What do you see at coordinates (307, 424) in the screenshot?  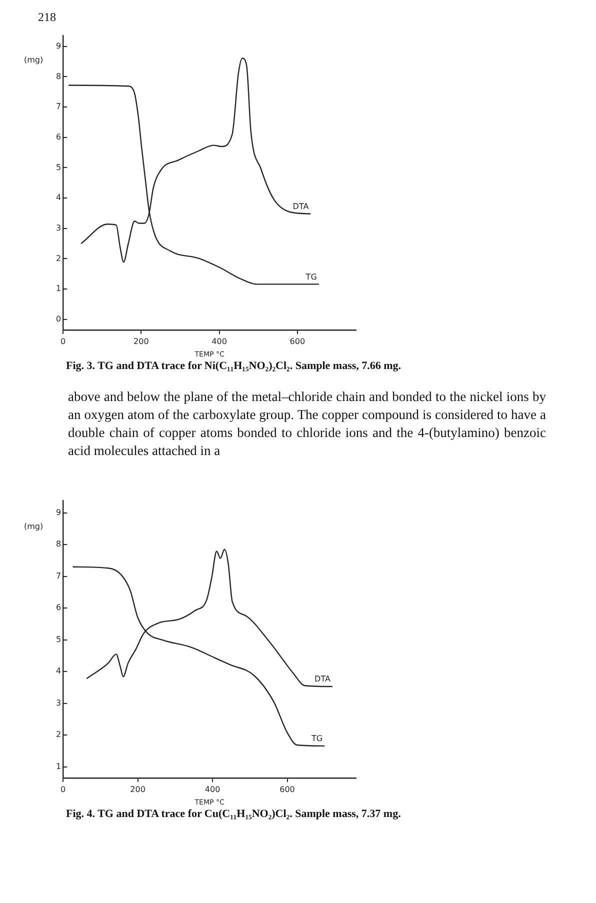 I see `text: above and below the plane of the metal–chloride chain and bonded to the nickel ions by an oxygen atom of the carboxylate group. The copper compound is considered to have a double chain of copper atoms bonded to chloride ions and the 4-(butylamino) benzoic acid molecules attached in a` at bounding box center [307, 424].